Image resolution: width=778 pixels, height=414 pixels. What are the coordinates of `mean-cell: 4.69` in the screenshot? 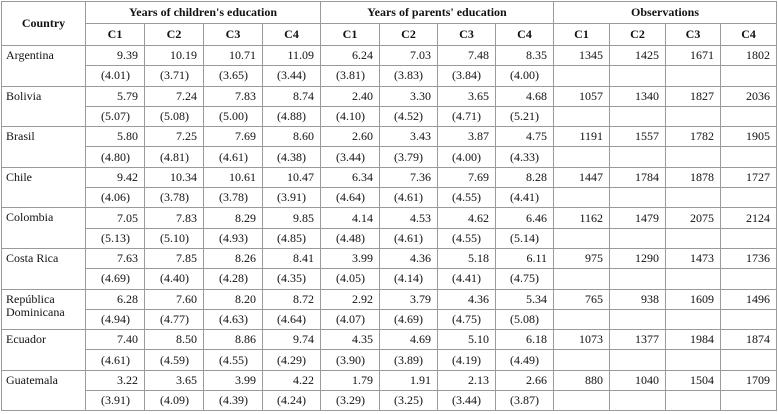 It's located at (408, 340).